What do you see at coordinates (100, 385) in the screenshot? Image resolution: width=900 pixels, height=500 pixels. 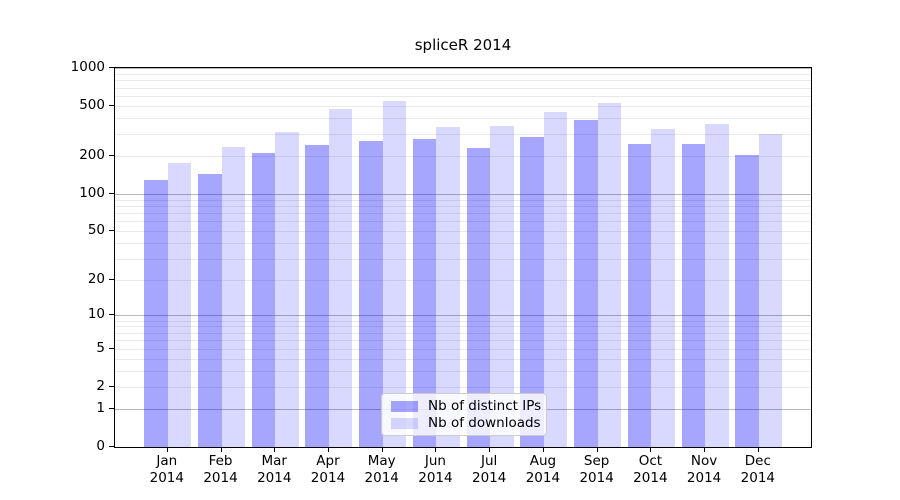 I see `y-axis-label: 2` at bounding box center [100, 385].